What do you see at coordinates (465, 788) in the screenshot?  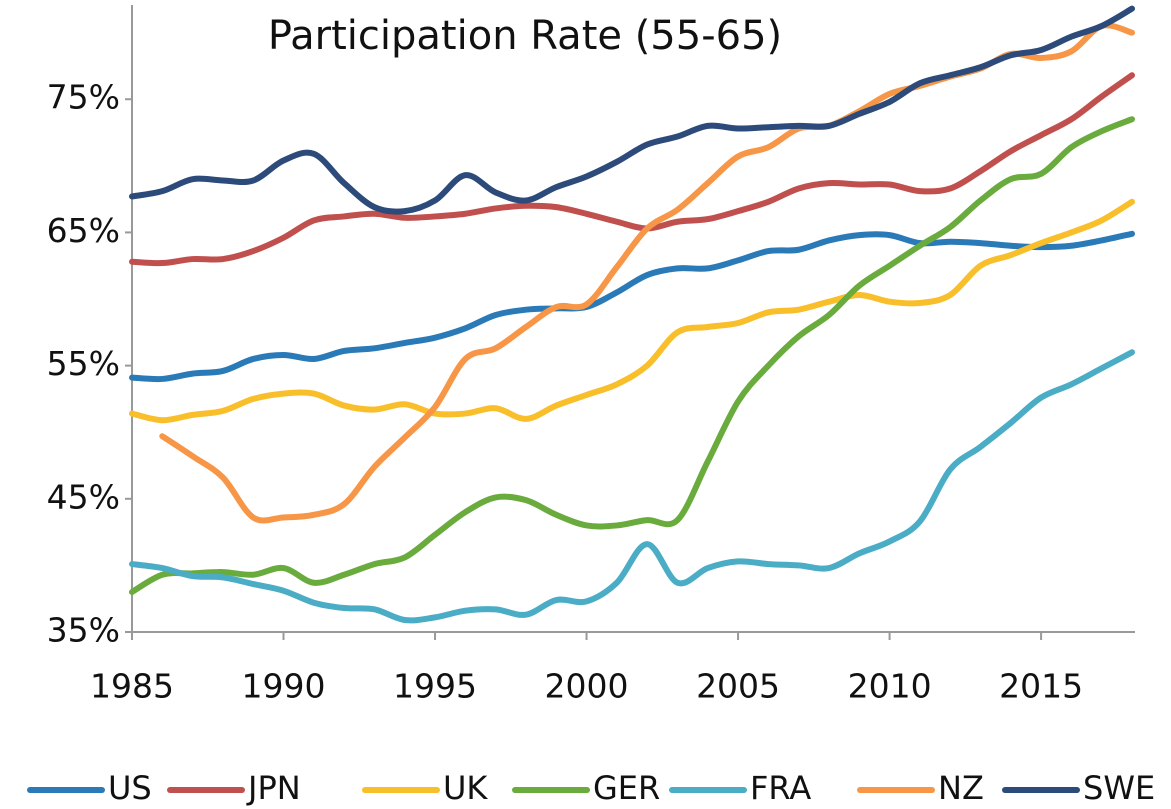 I see `legend-label: UK` at bounding box center [465, 788].